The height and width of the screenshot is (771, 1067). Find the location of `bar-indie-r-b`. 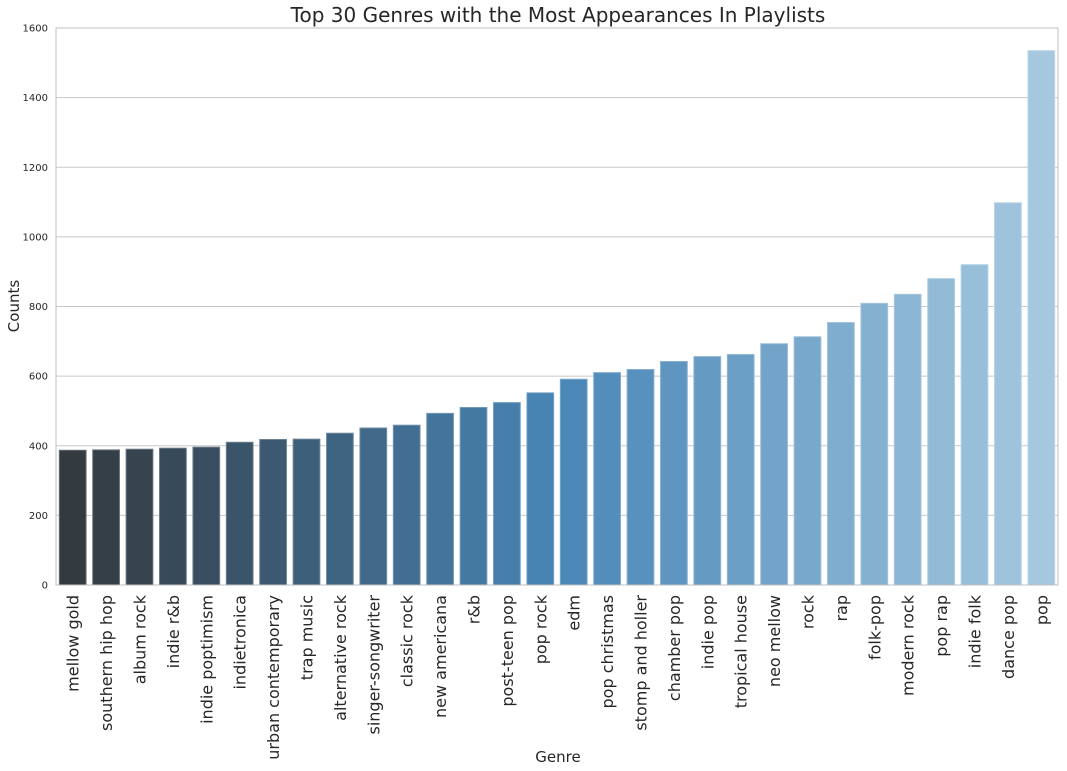

bar-indie-r-b is located at coordinates (173, 516).